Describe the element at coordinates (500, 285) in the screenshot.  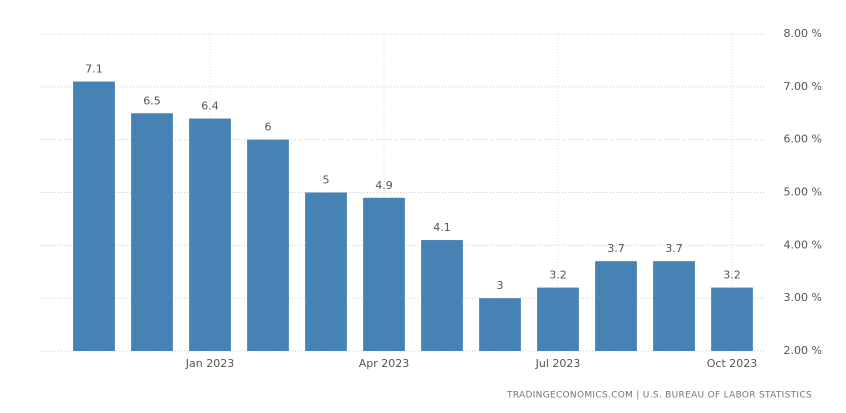
I see `data-label: 3` at that location.